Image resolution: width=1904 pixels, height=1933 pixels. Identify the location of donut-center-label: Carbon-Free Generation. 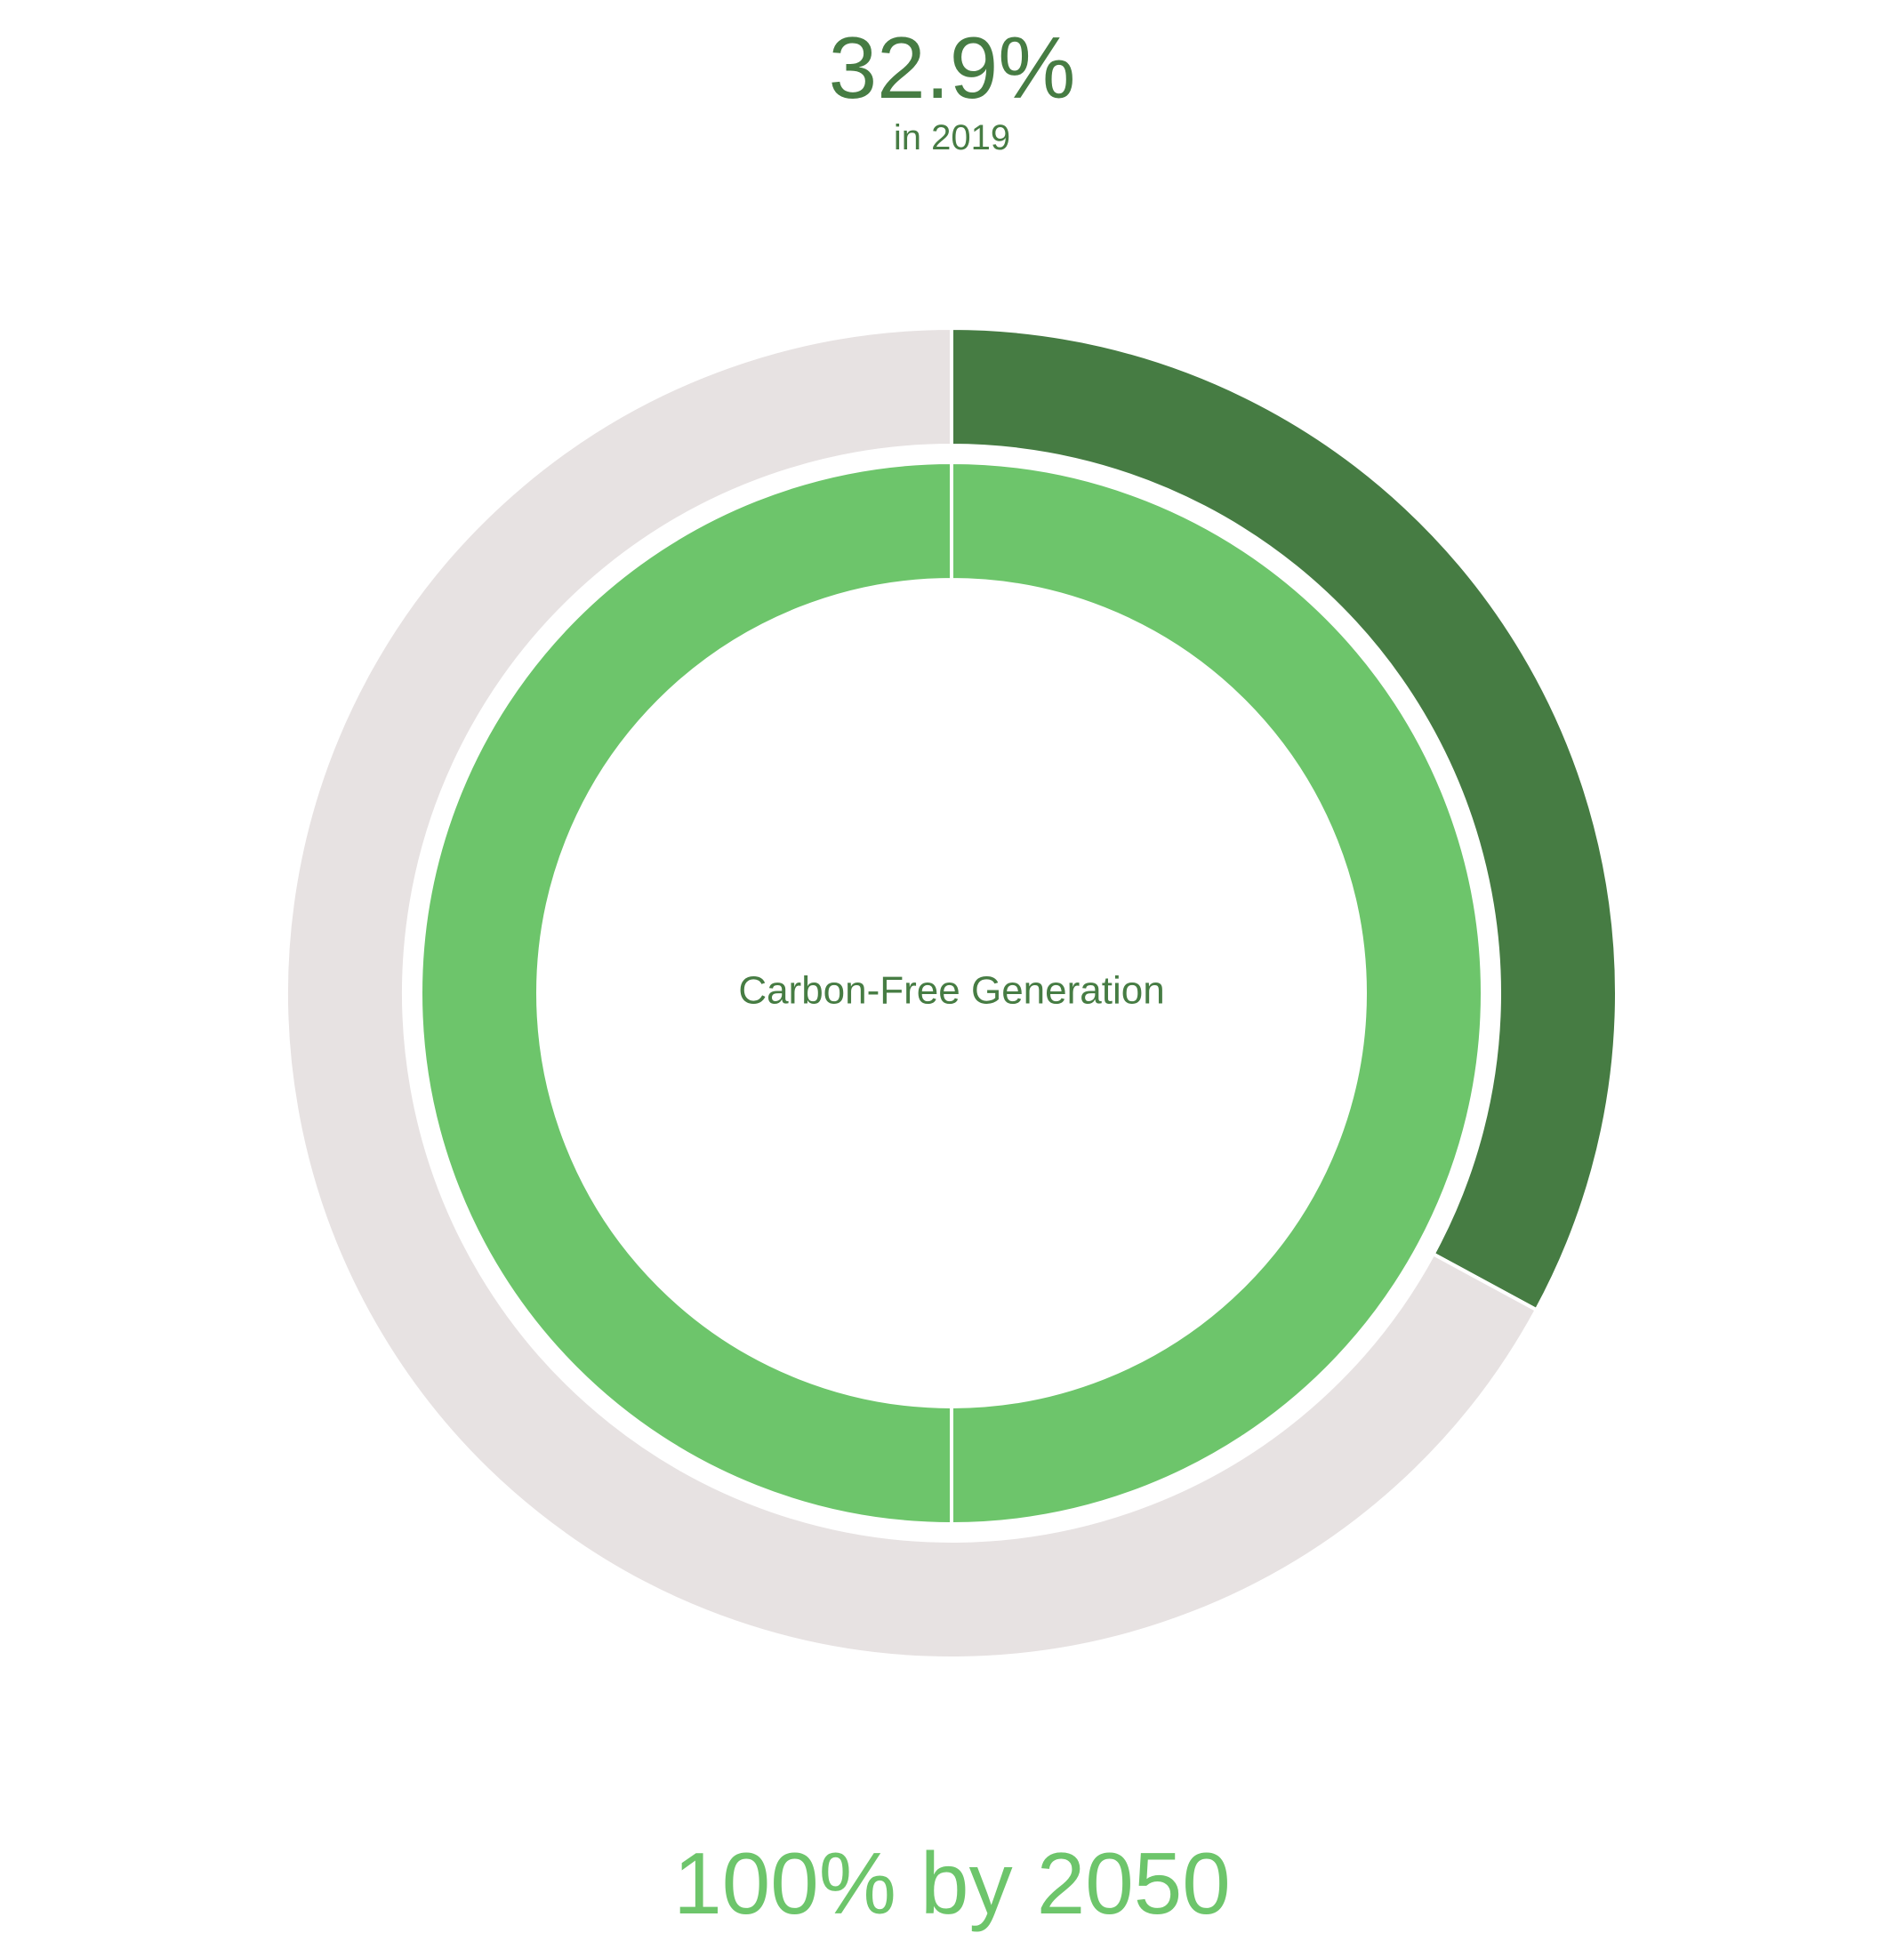
(951, 991).